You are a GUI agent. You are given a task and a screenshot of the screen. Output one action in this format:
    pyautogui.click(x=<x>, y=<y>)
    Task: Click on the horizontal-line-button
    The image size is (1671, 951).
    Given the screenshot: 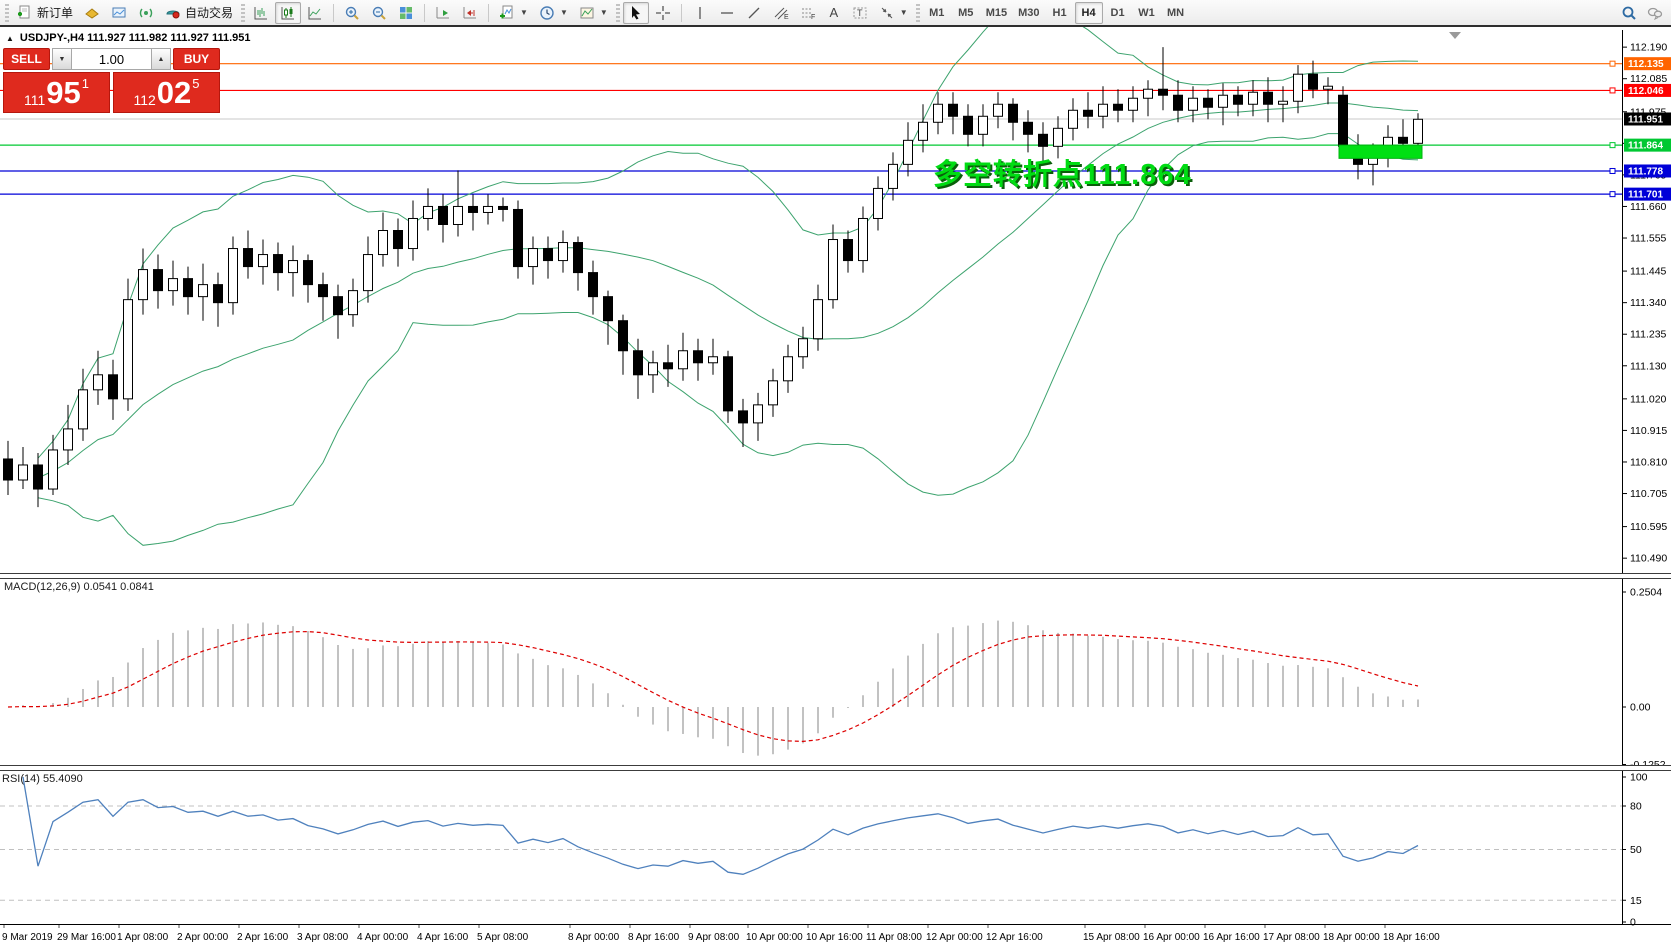 What is the action you would take?
    pyautogui.click(x=727, y=13)
    